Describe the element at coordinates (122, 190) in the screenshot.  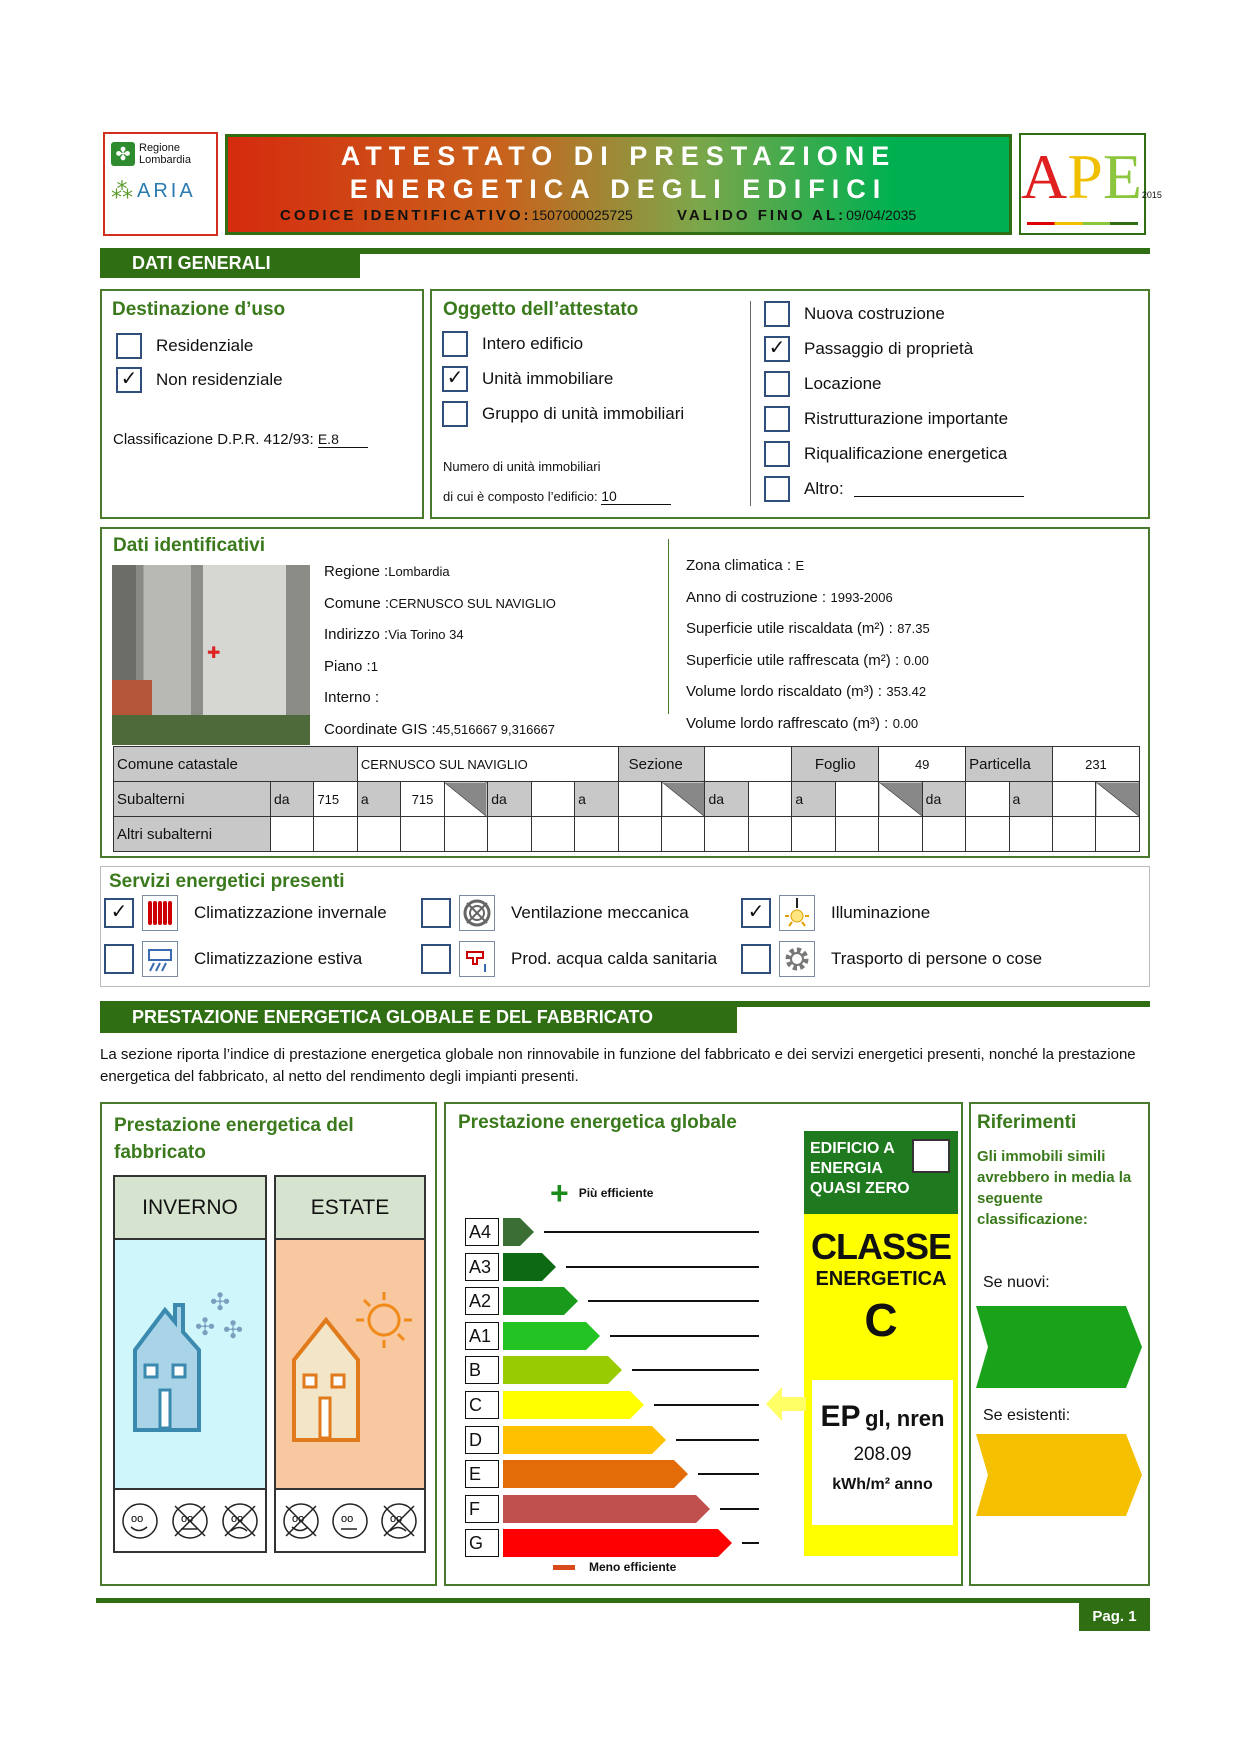
I see `aria-logo-icon: ⁂` at that location.